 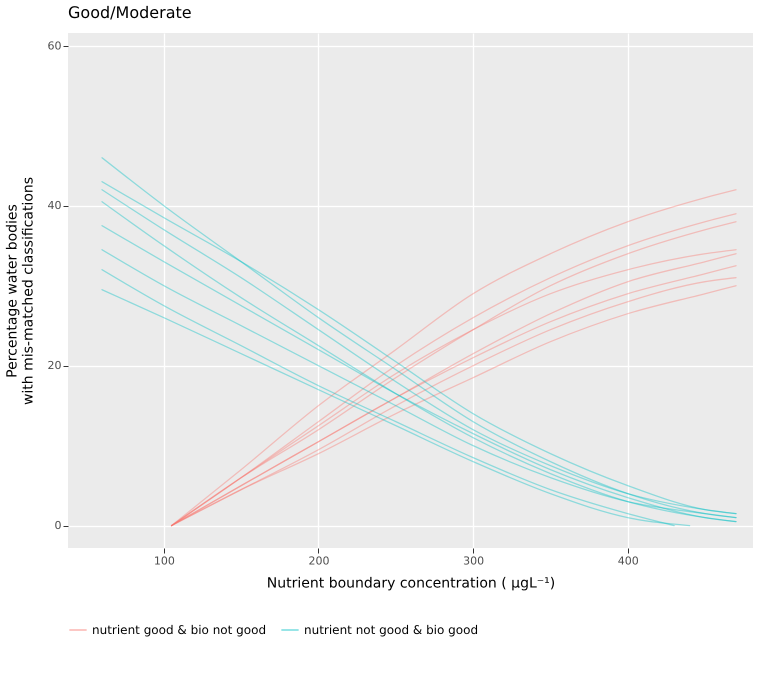 I want to click on y-tick-label: 40, so click(x=55, y=205).